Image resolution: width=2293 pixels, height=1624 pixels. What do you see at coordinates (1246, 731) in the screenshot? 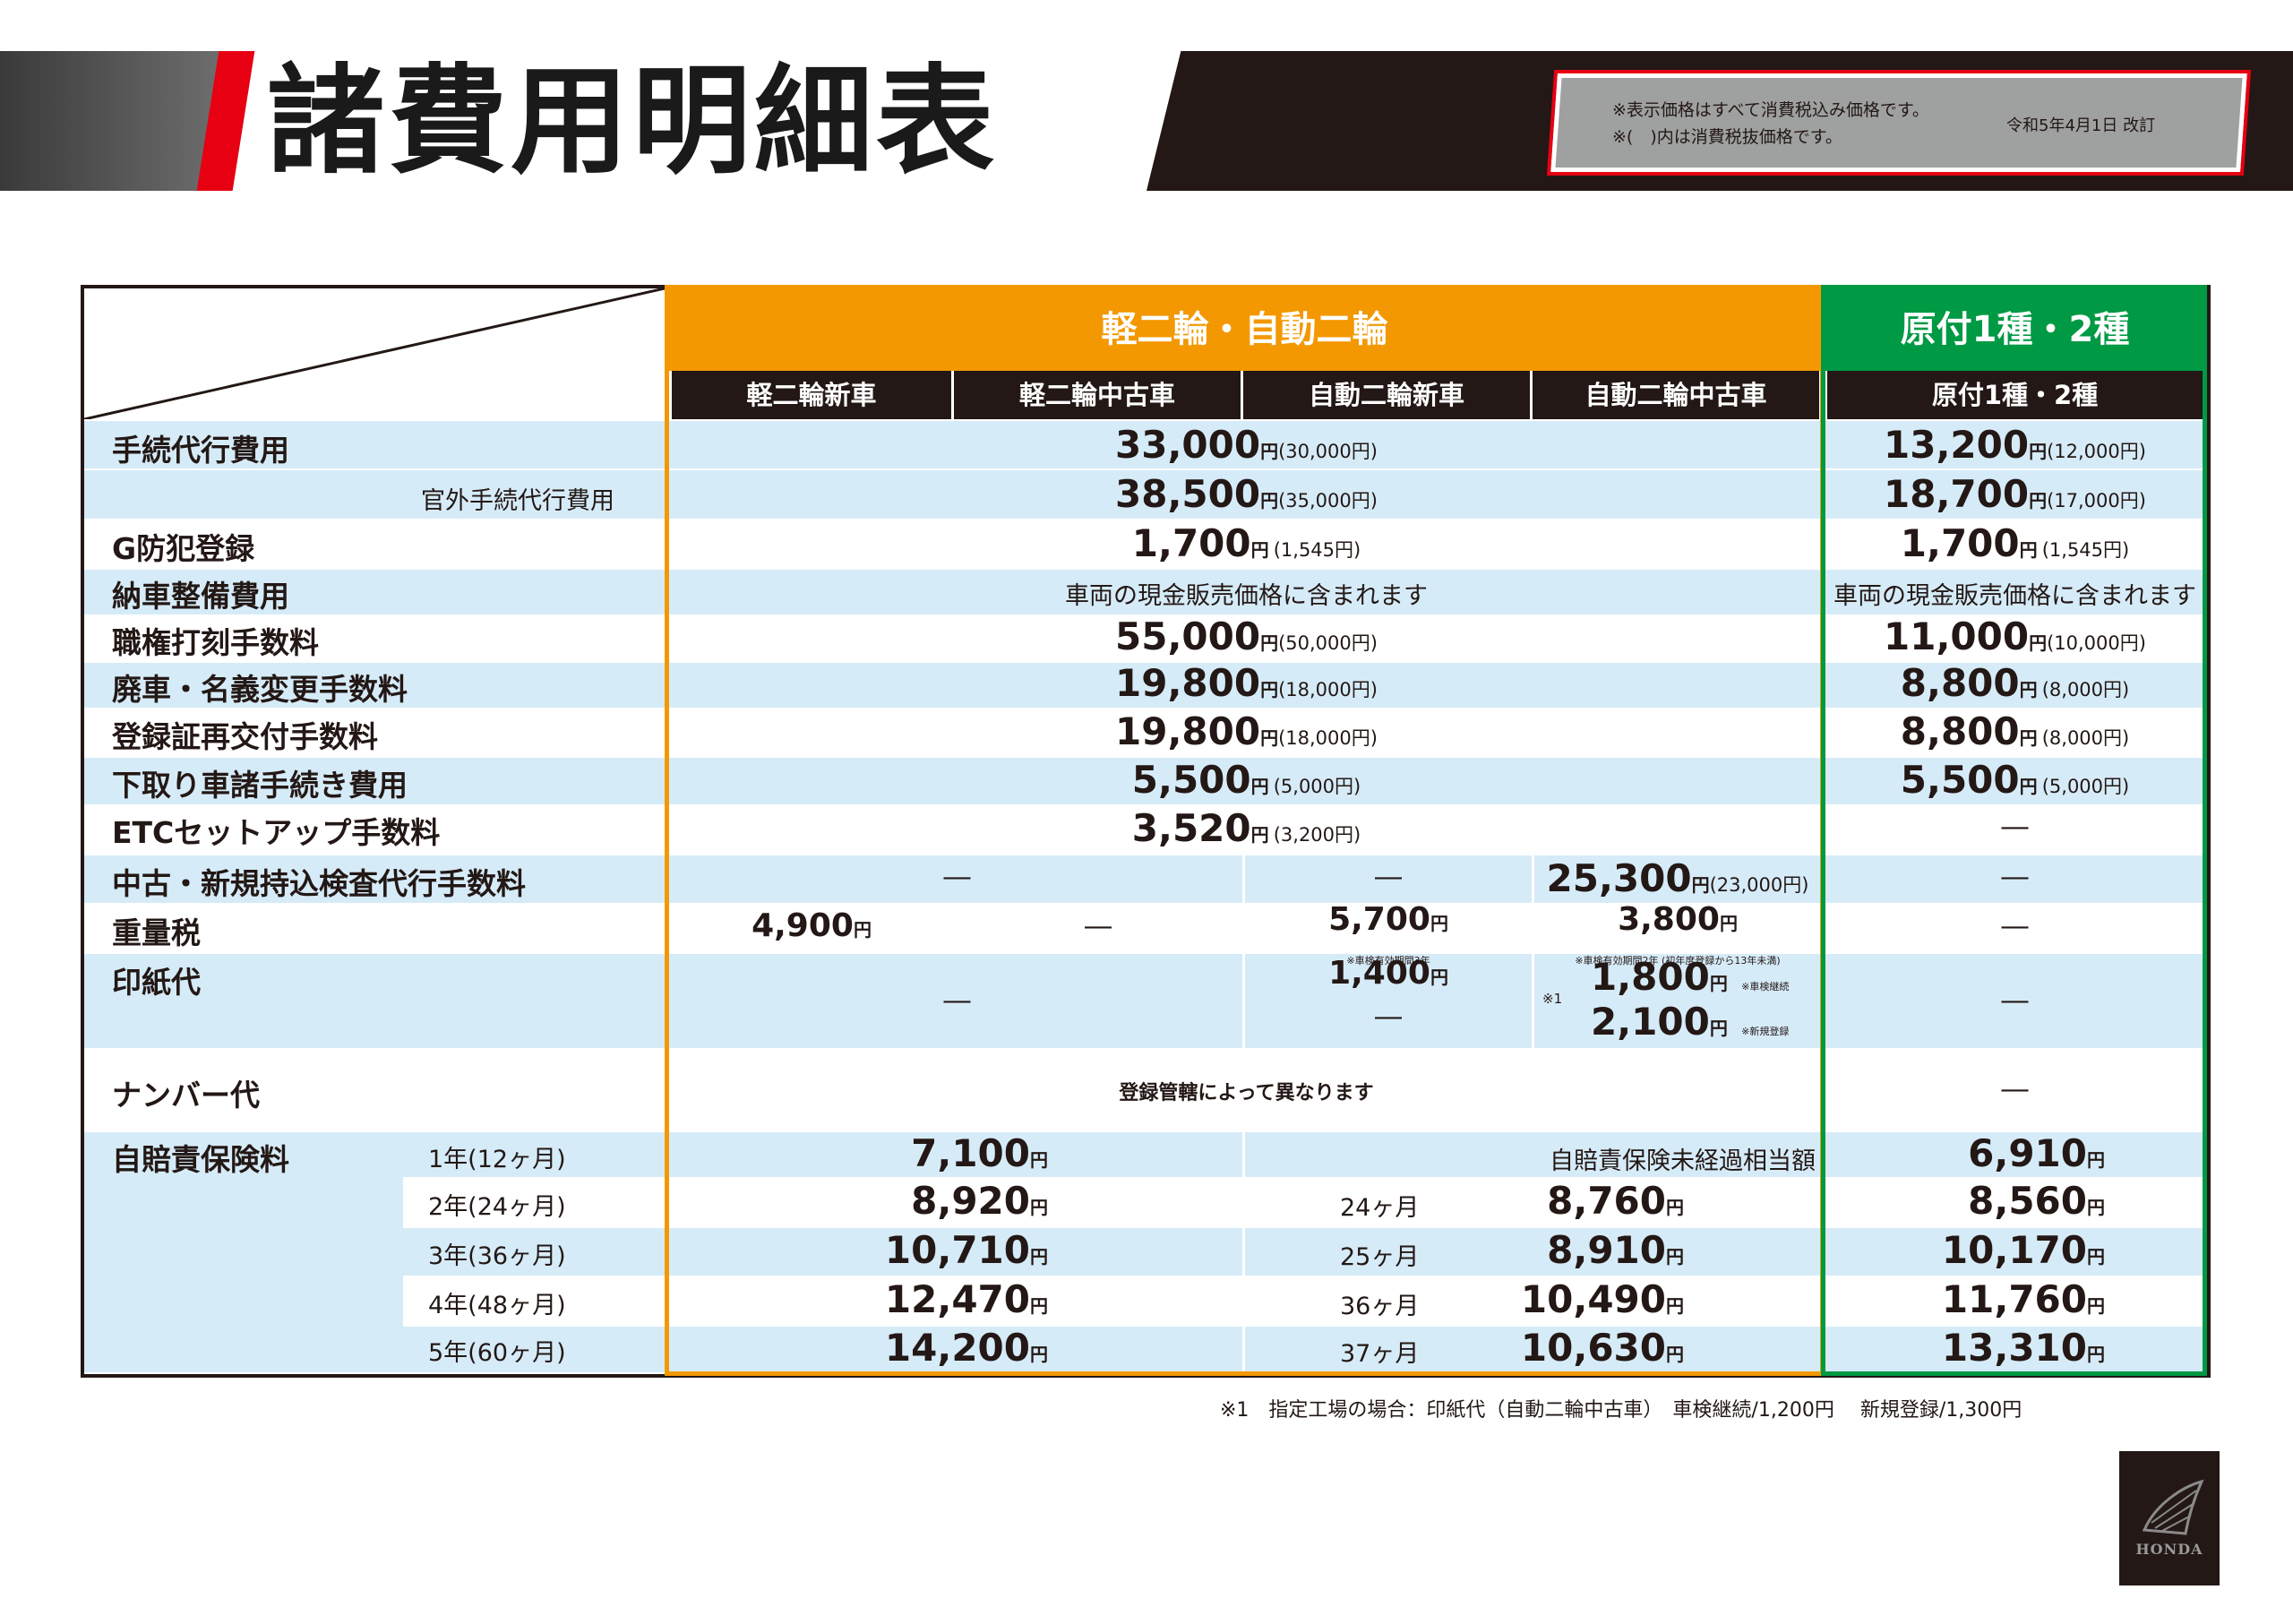
I see `reissue-main: 19,800円(18,000円)` at bounding box center [1246, 731].